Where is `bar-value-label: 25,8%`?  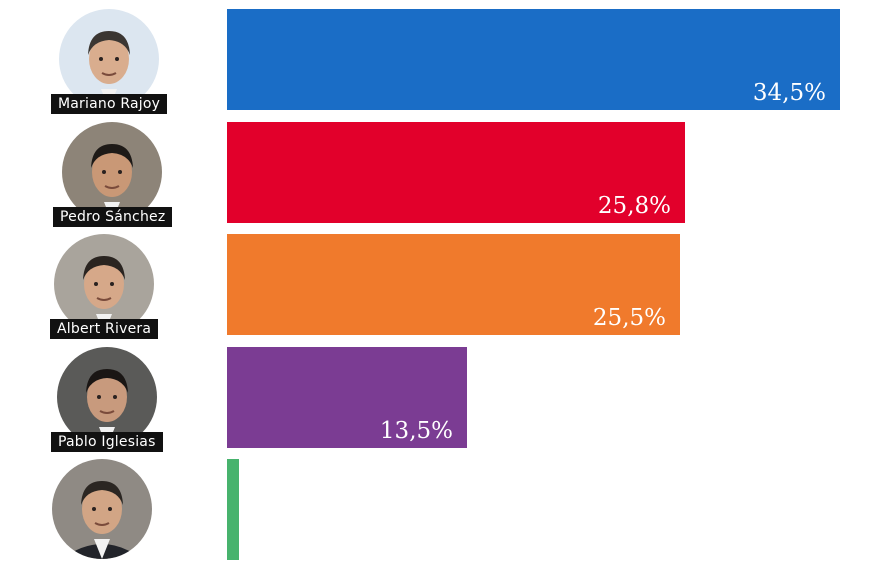 bar-value-label: 25,8% is located at coordinates (634, 206).